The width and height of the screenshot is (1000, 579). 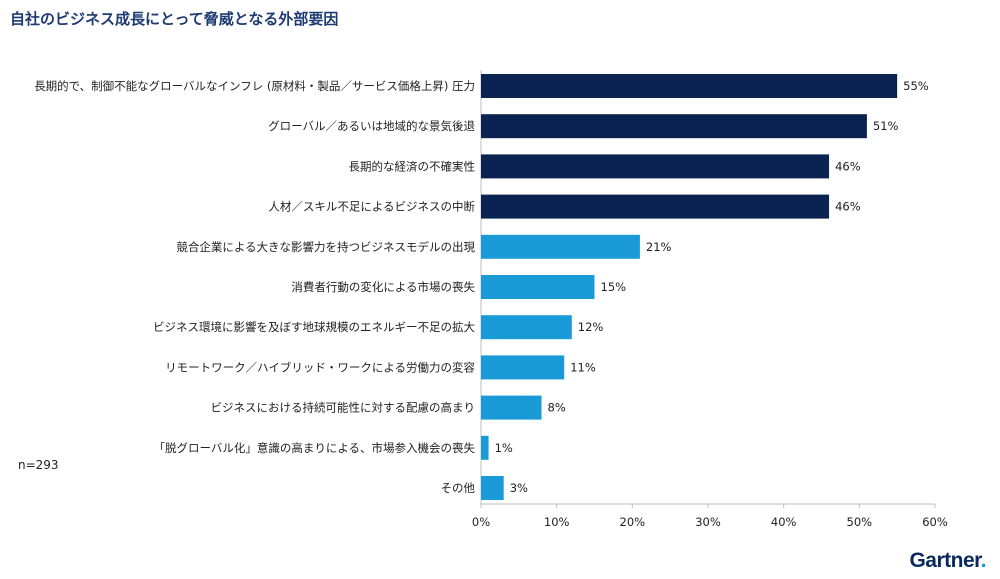 I want to click on category-label: 「脱グローバル化」意識の高まりによる、市場参入機会の喪失, so click(x=314, y=448).